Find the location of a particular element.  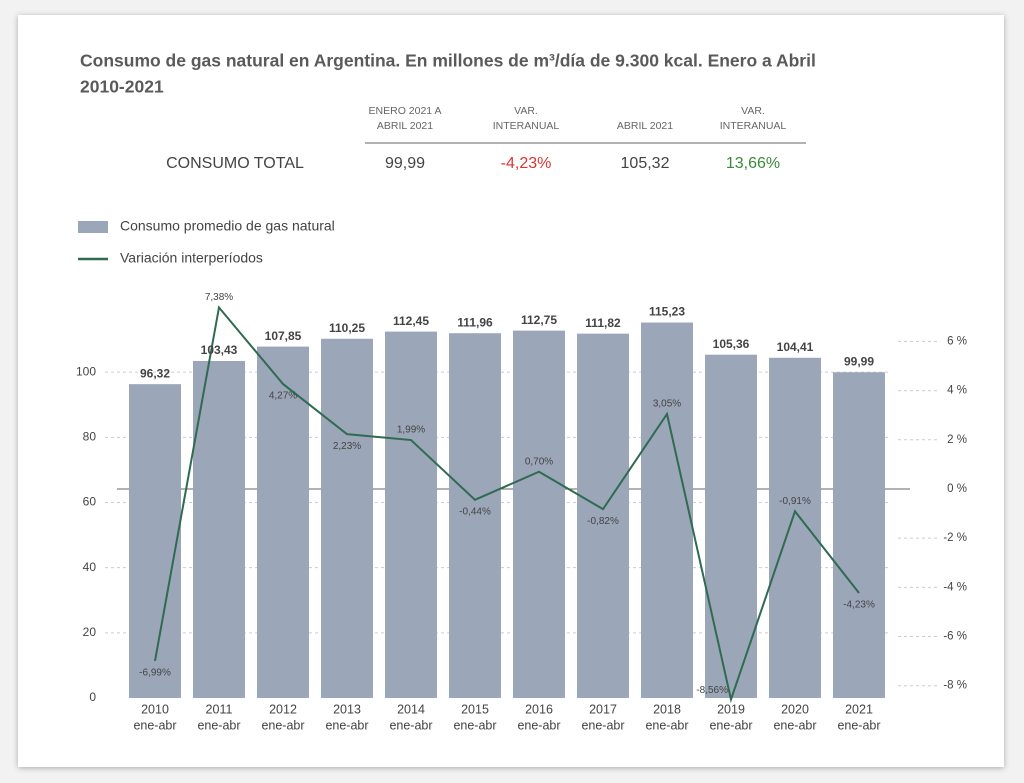

line-label: 2,23% is located at coordinates (347, 446).